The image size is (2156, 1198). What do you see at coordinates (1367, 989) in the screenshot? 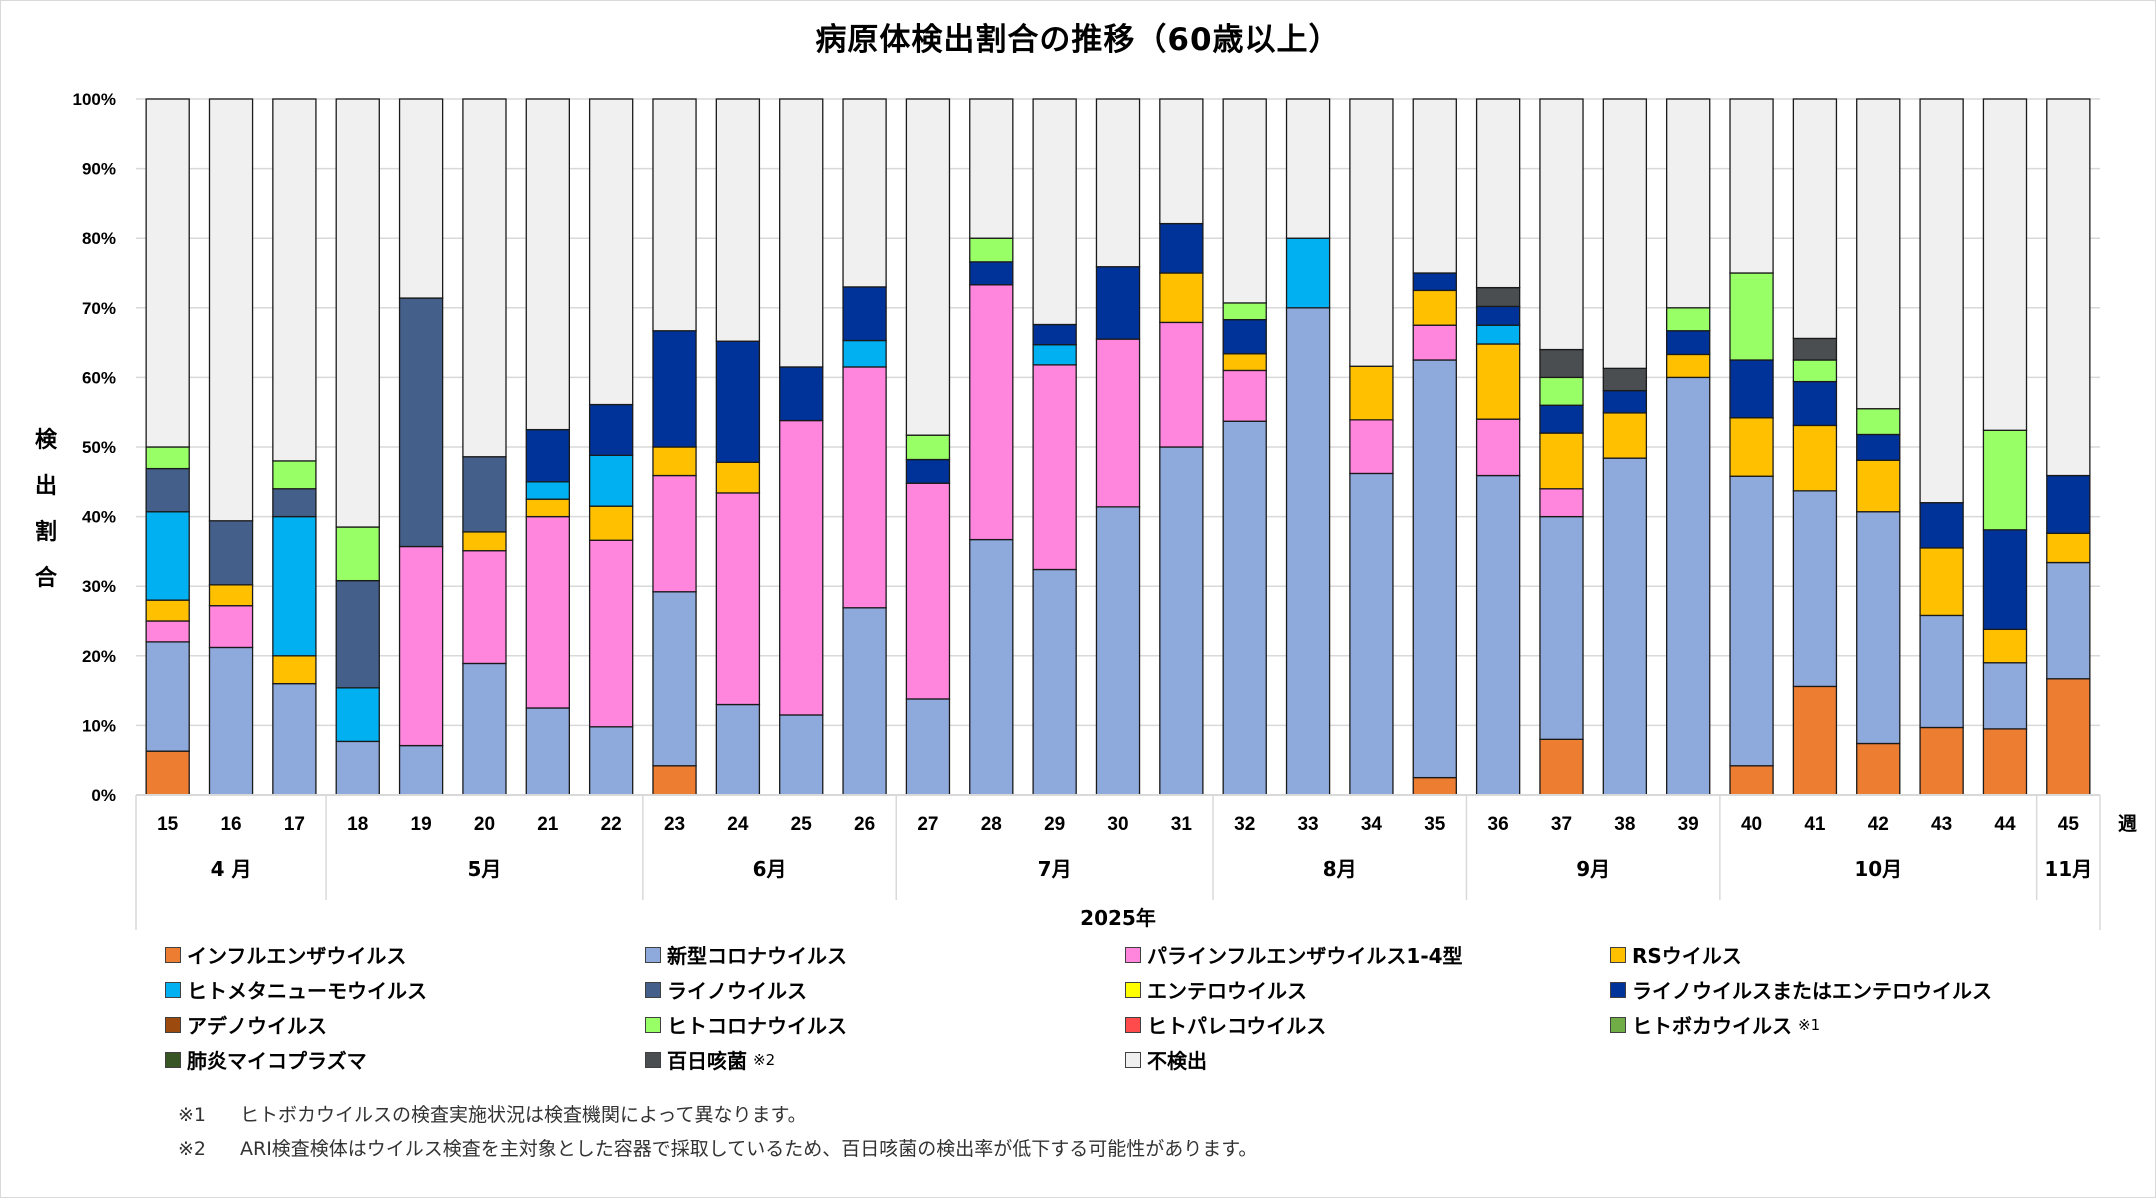
I see `legend-item: エンテロウイルス` at bounding box center [1367, 989].